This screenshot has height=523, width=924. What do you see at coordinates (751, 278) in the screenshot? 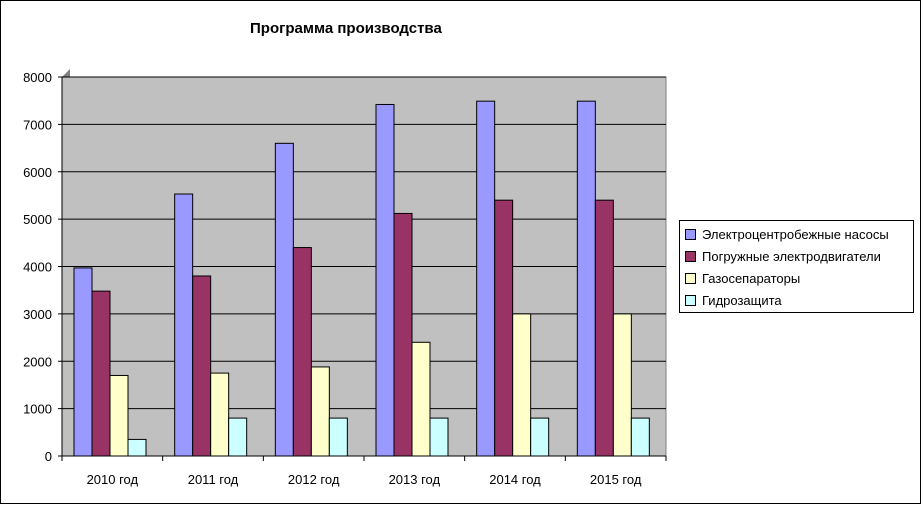
I see `legend-label-2: Газосепараторы` at bounding box center [751, 278].